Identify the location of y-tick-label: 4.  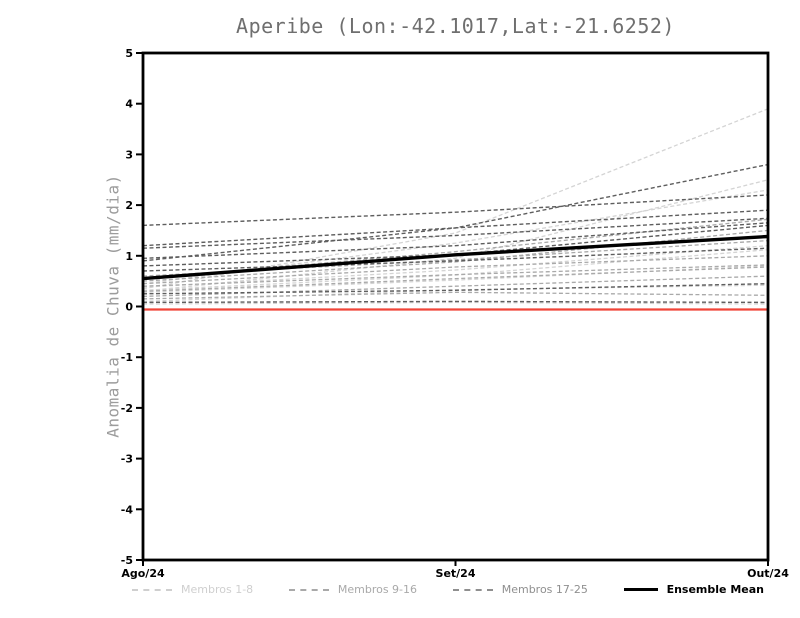
(129, 104).